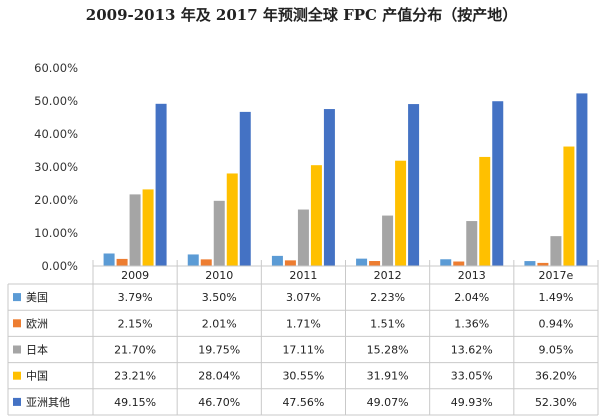  Describe the element at coordinates (556, 275) in the screenshot. I see `category-label: 2017e` at that location.